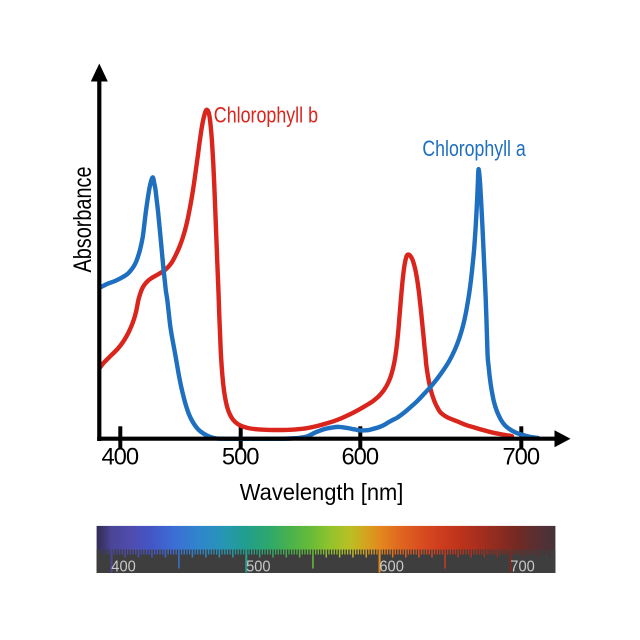 The image size is (640, 640). What do you see at coordinates (474, 148) in the screenshot?
I see `svg-text: Chlorophyll a` at bounding box center [474, 148].